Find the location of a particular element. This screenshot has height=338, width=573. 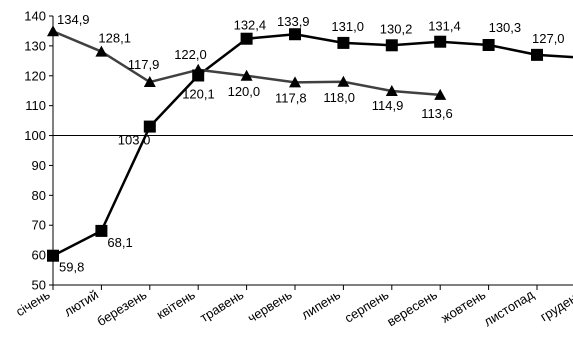

y-tick-label: 80 is located at coordinates (39, 195).